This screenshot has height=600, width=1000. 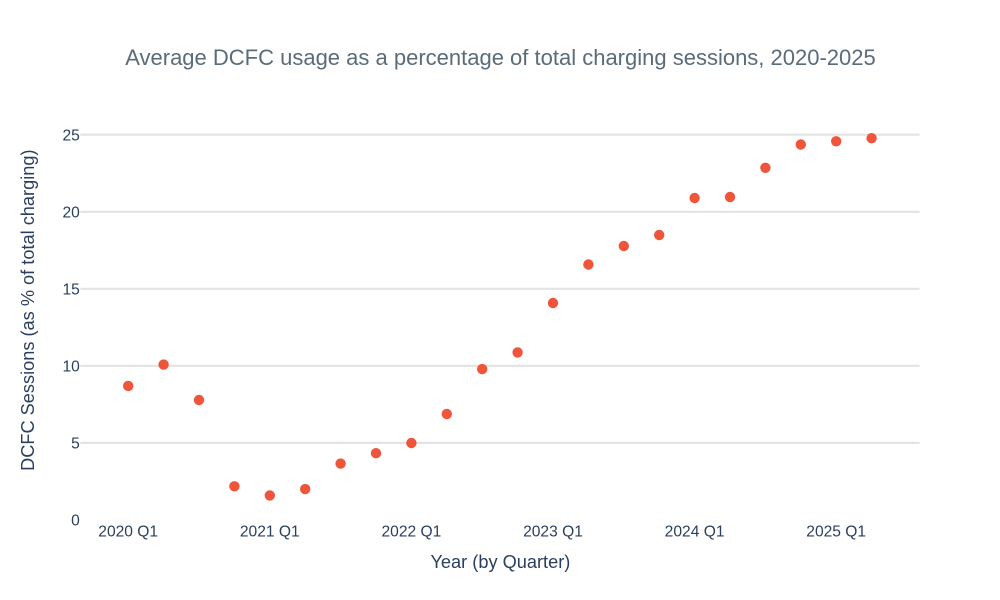 I want to click on svg-text: 25, so click(x=71, y=135).